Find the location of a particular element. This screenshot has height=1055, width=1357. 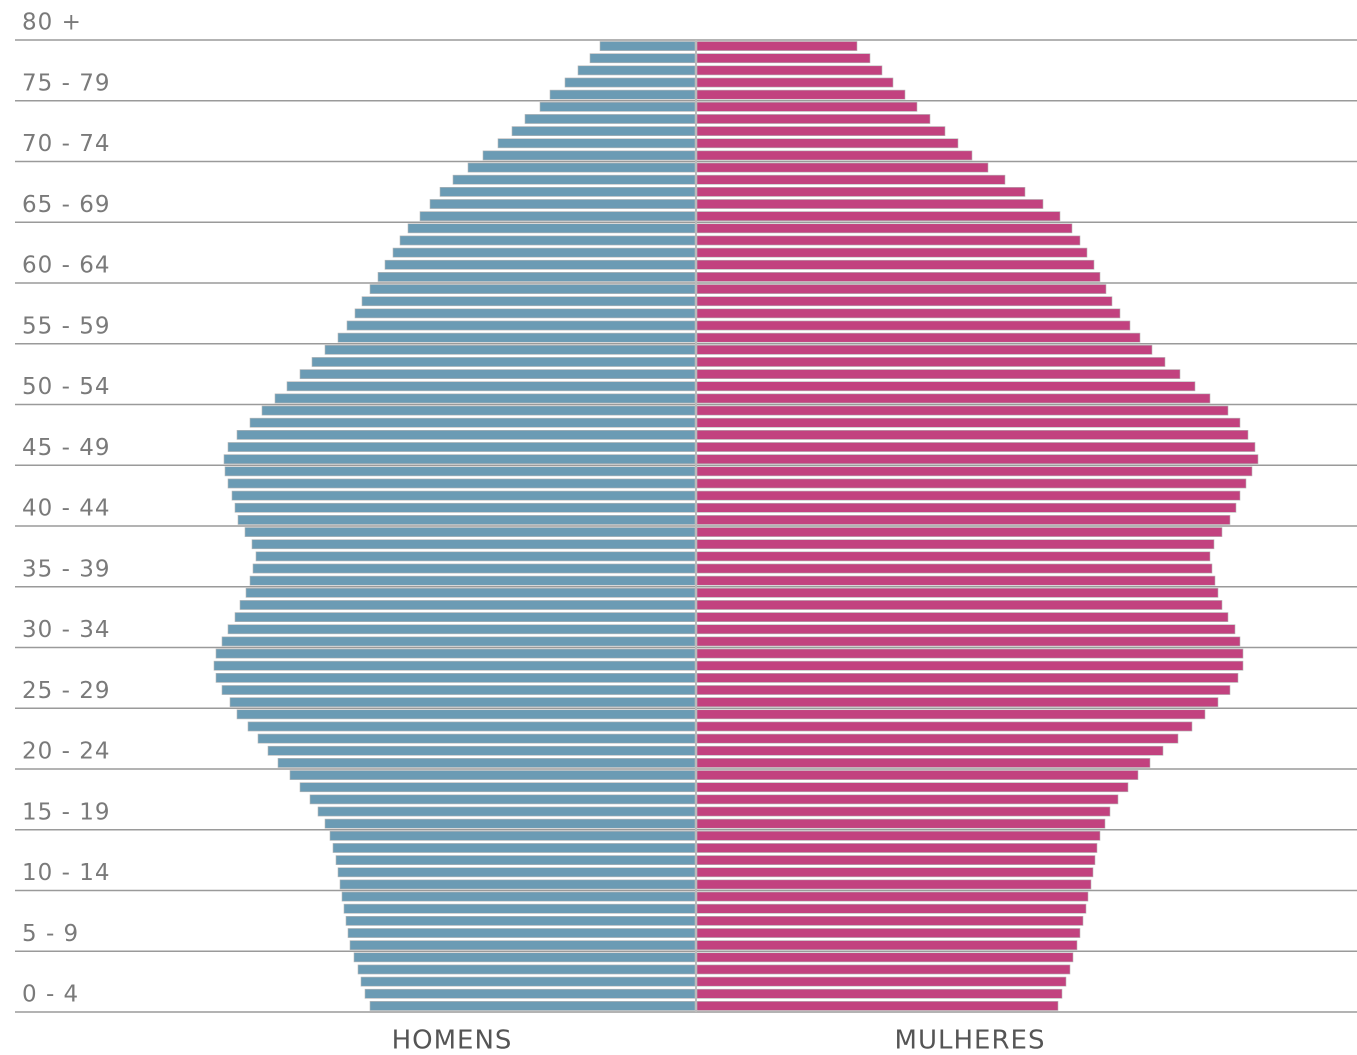

age-group-label: 35 - 39 is located at coordinates (66, 569).